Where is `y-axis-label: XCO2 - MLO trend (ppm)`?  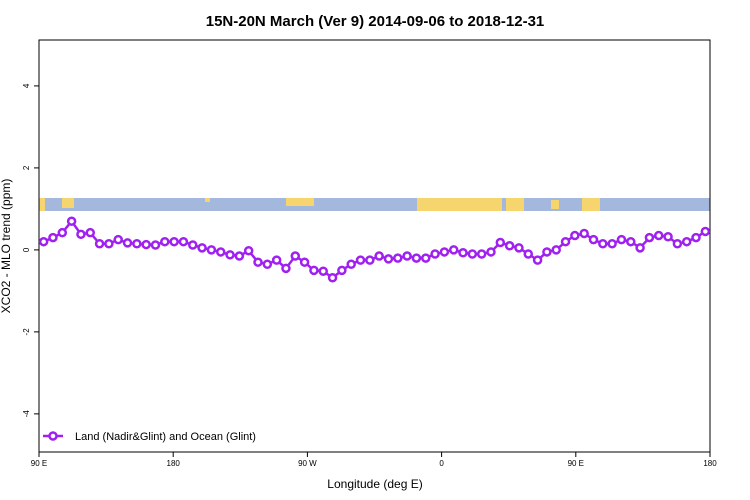
y-axis-label: XCO2 - MLO trend (ppm) is located at coordinates (6, 246).